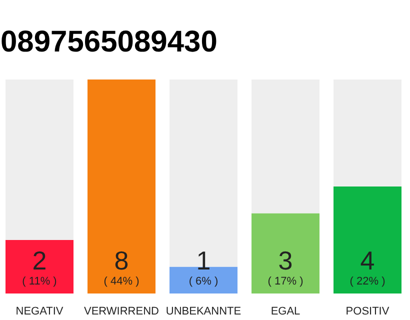 Image resolution: width=410 pixels, height=320 pixels. What do you see at coordinates (368, 312) in the screenshot?
I see `x-tick-label: POSITIV` at bounding box center [368, 312].